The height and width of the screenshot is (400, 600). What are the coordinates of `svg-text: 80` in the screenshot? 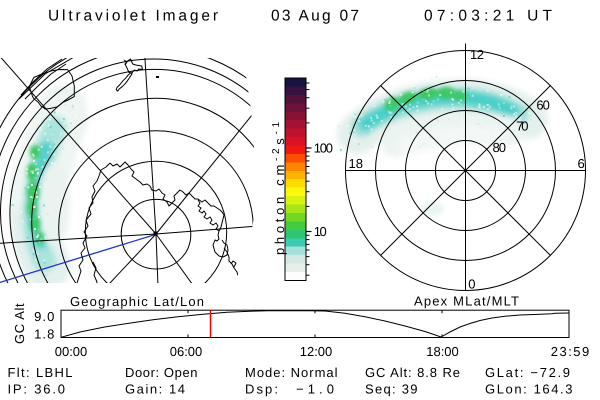 It's located at (500, 147).